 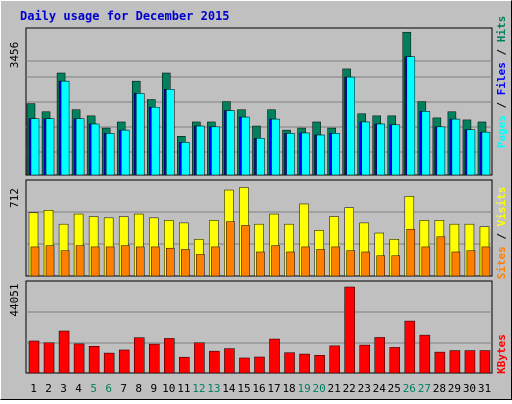 I want to click on x-tick-label: 9, so click(x=153, y=388).